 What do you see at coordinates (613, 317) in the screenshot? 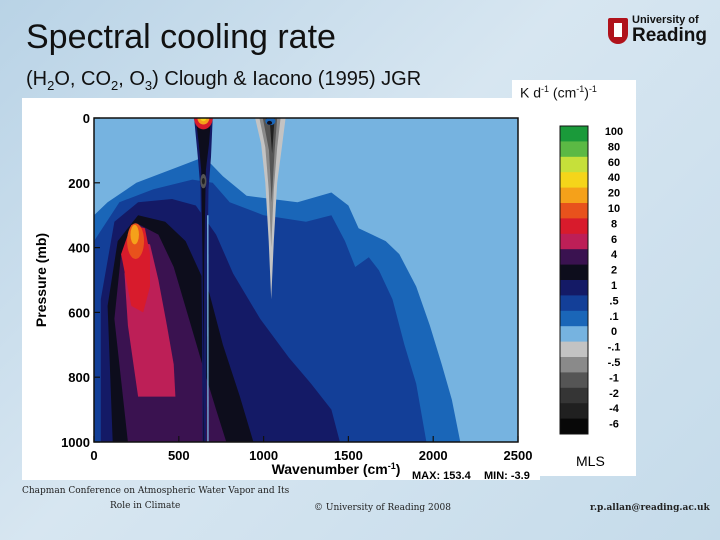
I see `colorbar-level-label: .1` at bounding box center [613, 317].